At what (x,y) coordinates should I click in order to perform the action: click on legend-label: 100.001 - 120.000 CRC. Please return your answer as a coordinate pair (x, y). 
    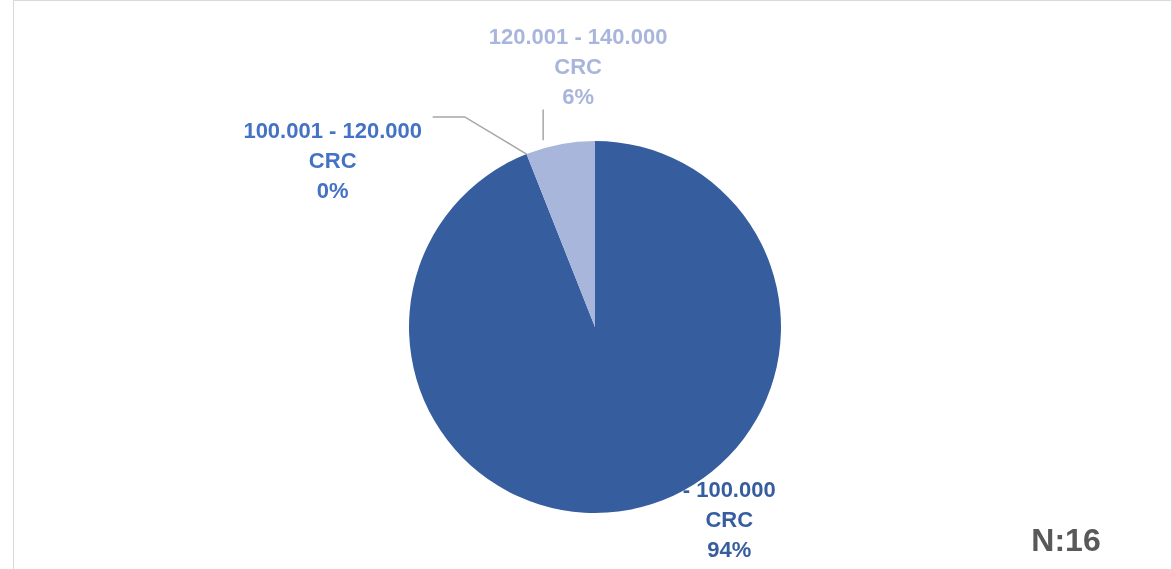
    Looking at the image, I should click on (333, 145).